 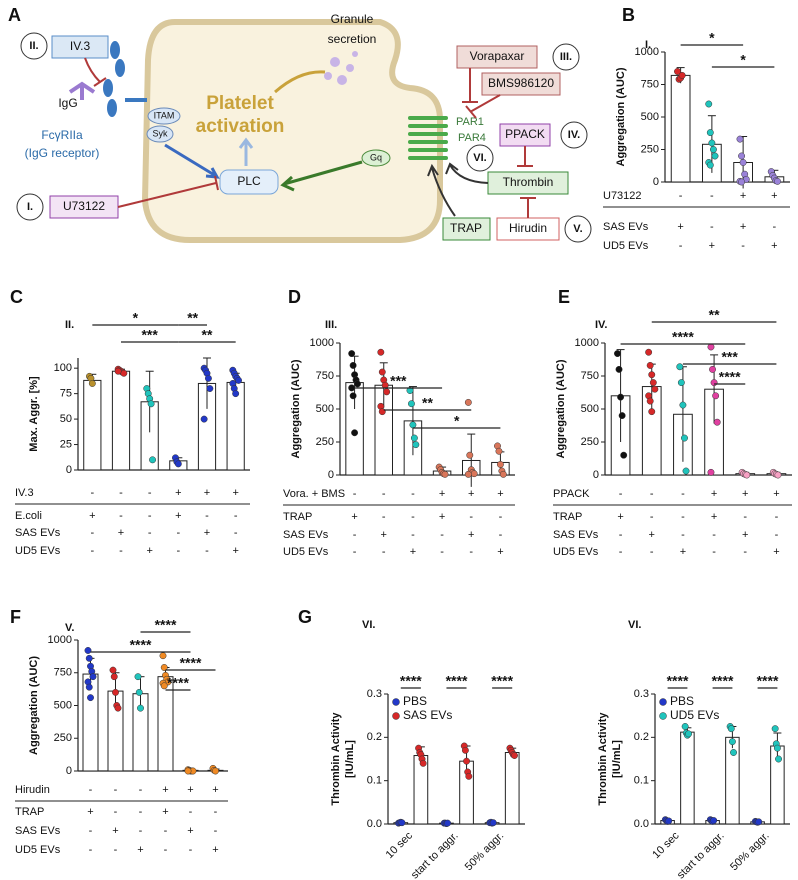 I want to click on panel-letter: B, so click(x=628, y=15).